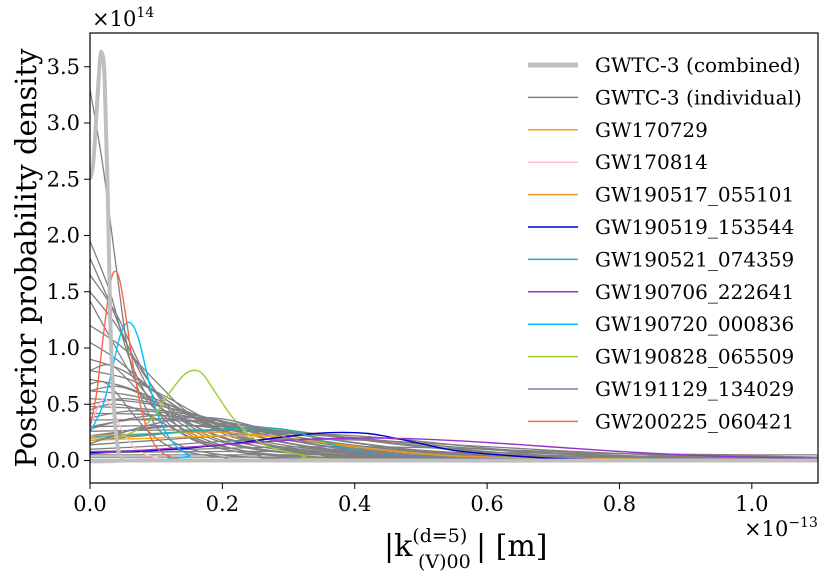 The width and height of the screenshot is (830, 581). I want to click on x-tick-label: 0.0, so click(89, 504).